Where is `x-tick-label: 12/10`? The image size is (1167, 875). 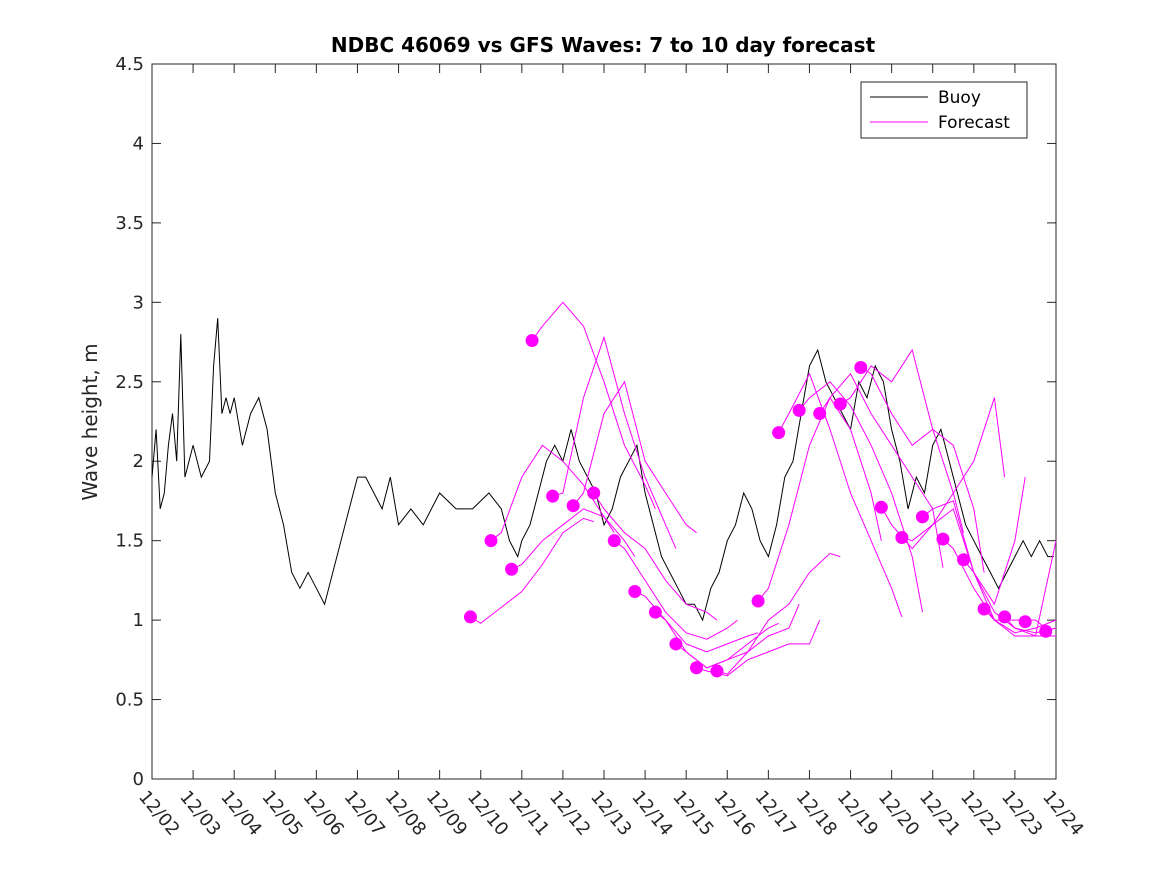
x-tick-label: 12/10 is located at coordinates (487, 813).